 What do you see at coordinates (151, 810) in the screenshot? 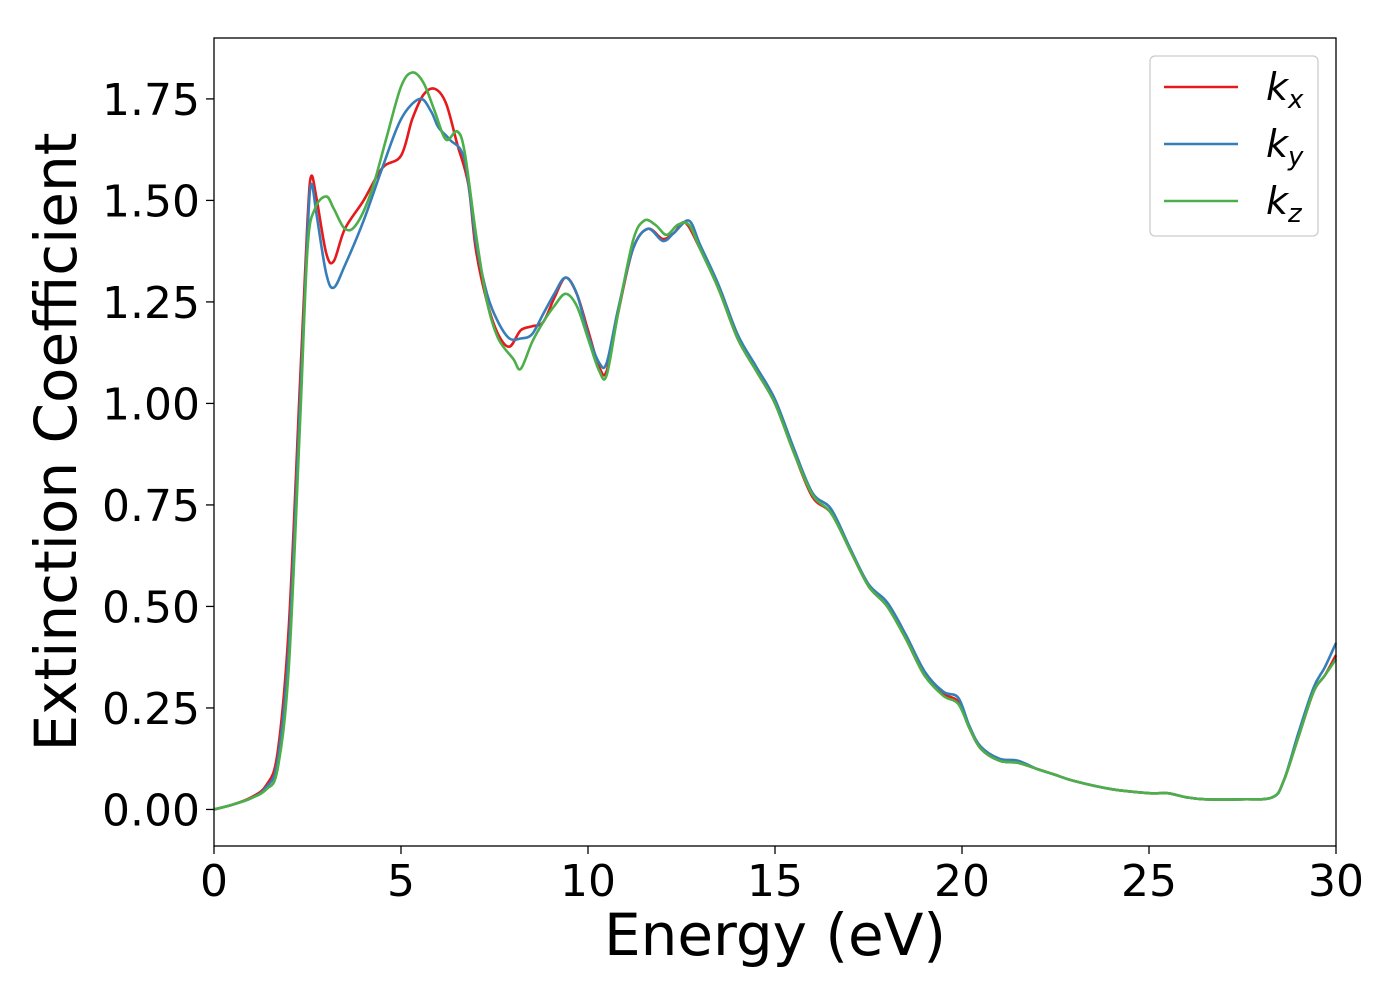
I see `y-tick-label: 0.00` at bounding box center [151, 810].